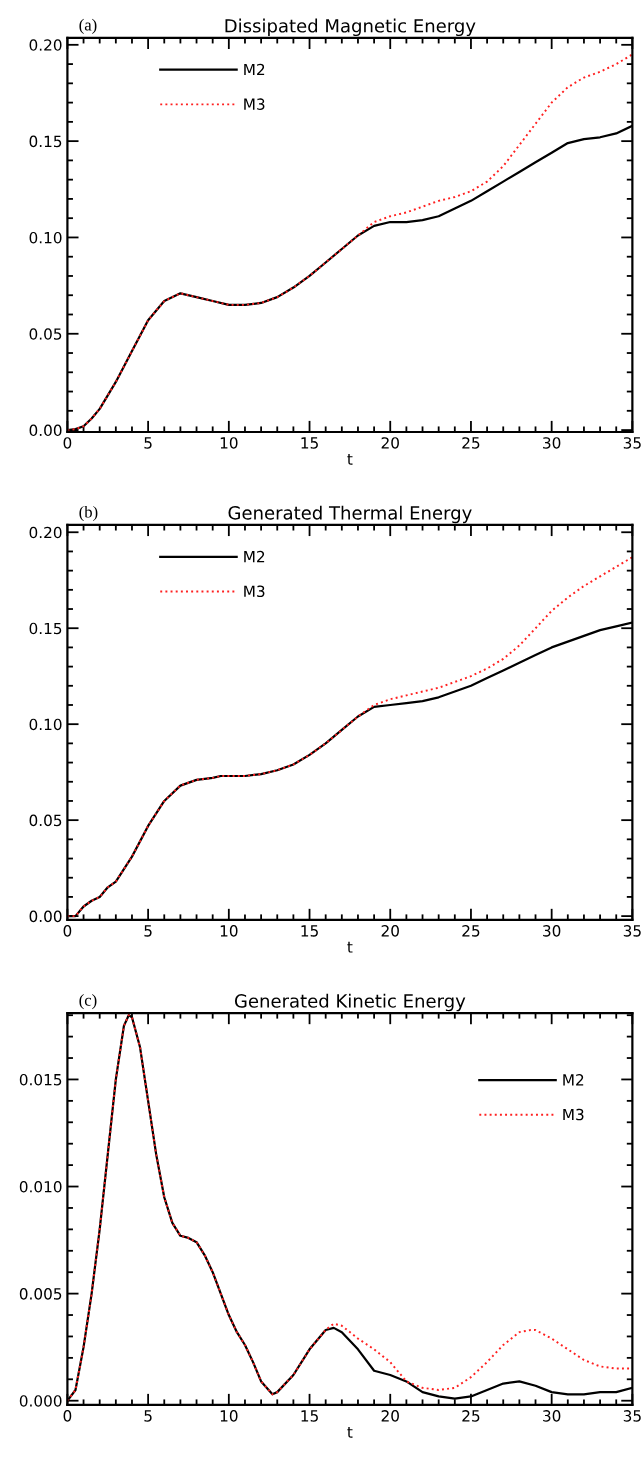 The width and height of the screenshot is (642, 1457). I want to click on text: (c), so click(88, 1002).